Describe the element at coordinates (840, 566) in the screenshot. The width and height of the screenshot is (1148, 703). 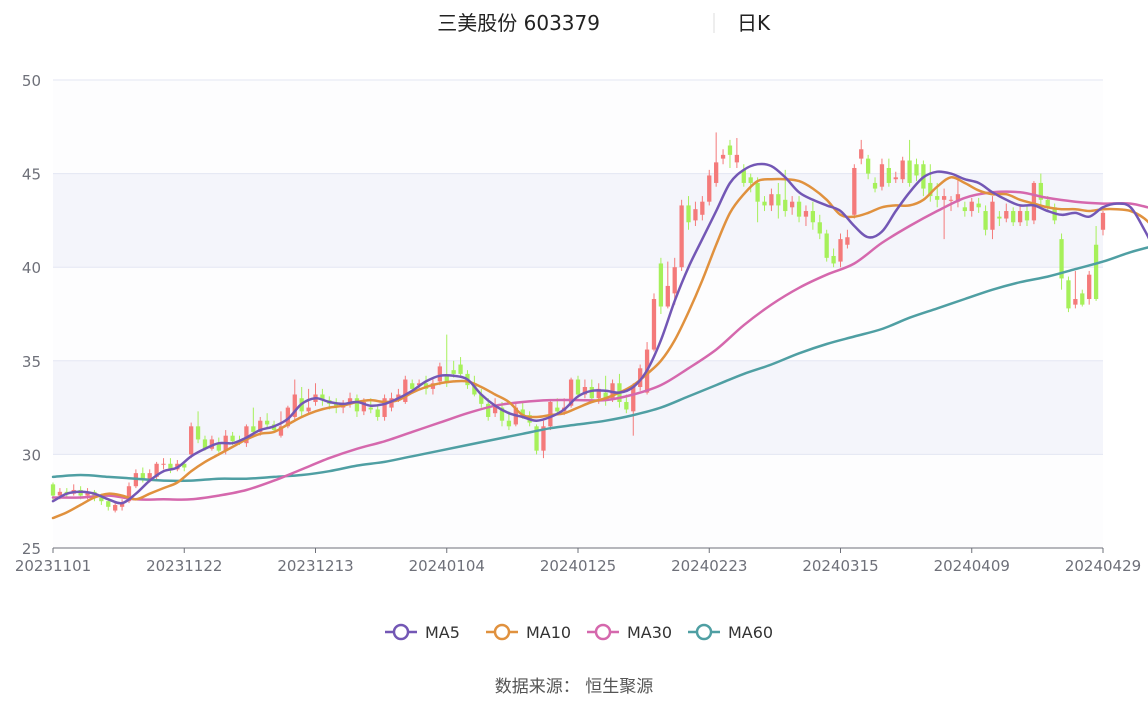
I see `x-tick-label: 20240315` at that location.